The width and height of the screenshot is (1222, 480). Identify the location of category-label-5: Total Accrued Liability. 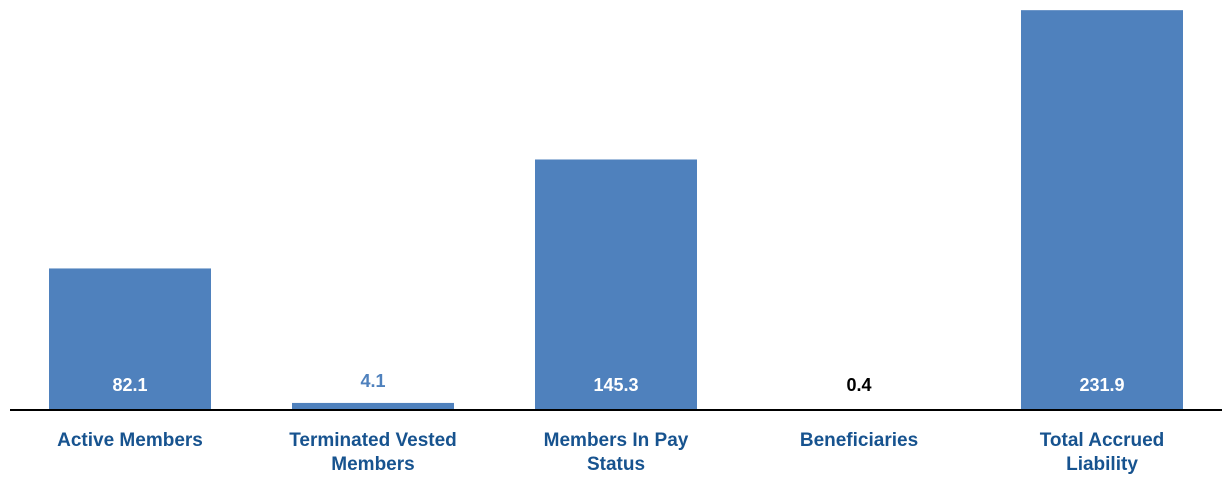
(1102, 452).